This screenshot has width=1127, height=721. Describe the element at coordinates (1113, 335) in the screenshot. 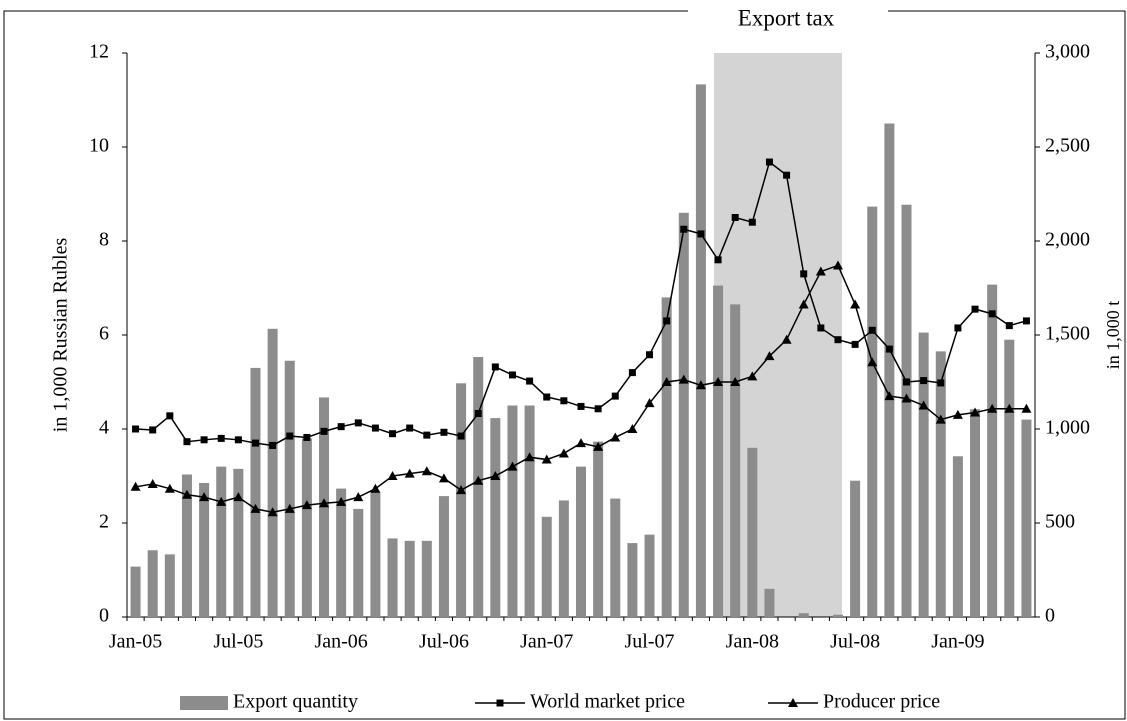

I see `y2-axis-title: in 1,000 t` at that location.